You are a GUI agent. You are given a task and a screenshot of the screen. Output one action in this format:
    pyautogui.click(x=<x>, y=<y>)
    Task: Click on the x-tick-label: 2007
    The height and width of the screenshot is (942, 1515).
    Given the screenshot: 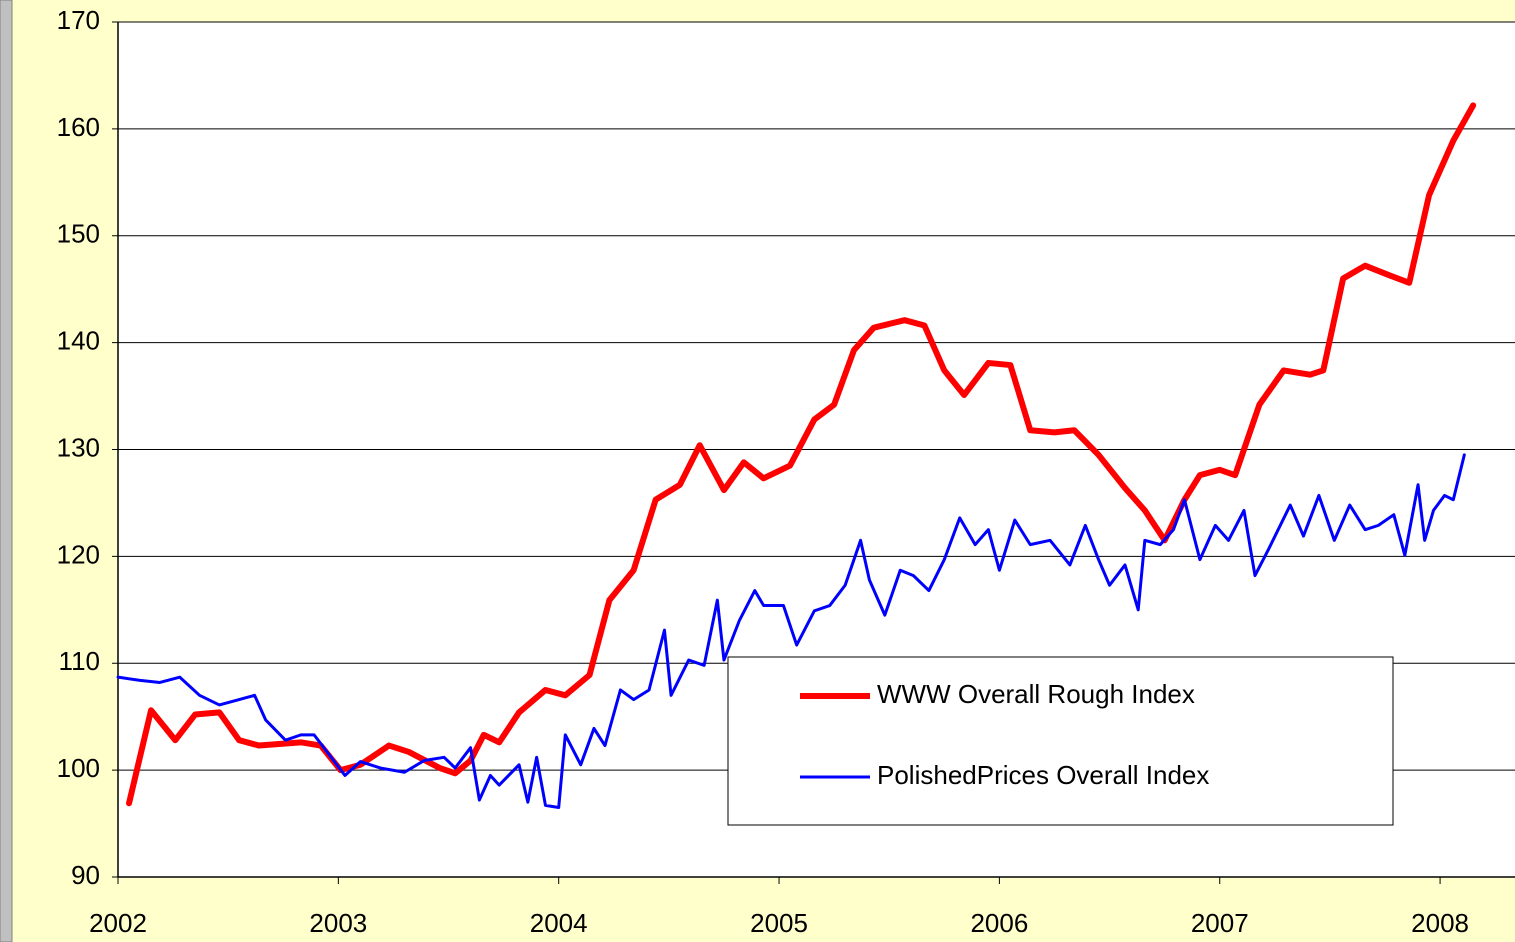 What is the action you would take?
    pyautogui.click(x=1220, y=923)
    